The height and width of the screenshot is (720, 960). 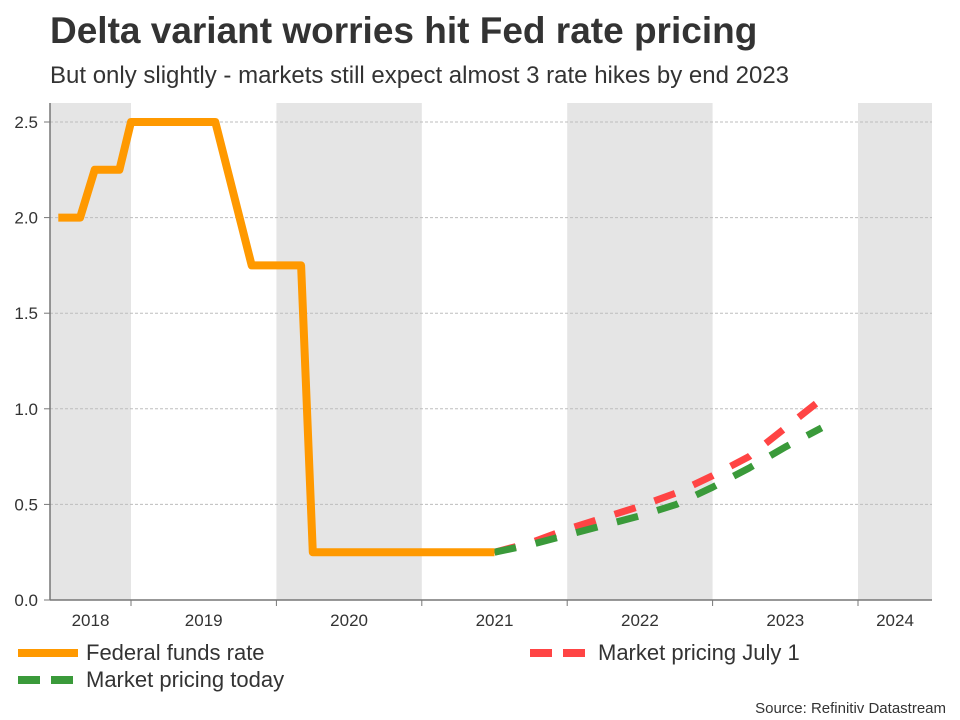 What do you see at coordinates (349, 620) in the screenshot?
I see `x-tick-label: 2020` at bounding box center [349, 620].